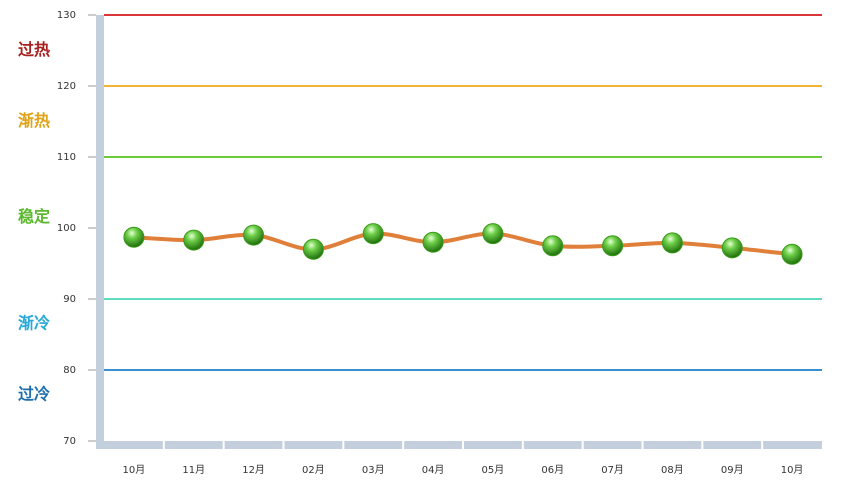 Image resolution: width=843 pixels, height=483 pixels. What do you see at coordinates (34, 120) in the screenshot?
I see `zone-label: 渐热` at bounding box center [34, 120].